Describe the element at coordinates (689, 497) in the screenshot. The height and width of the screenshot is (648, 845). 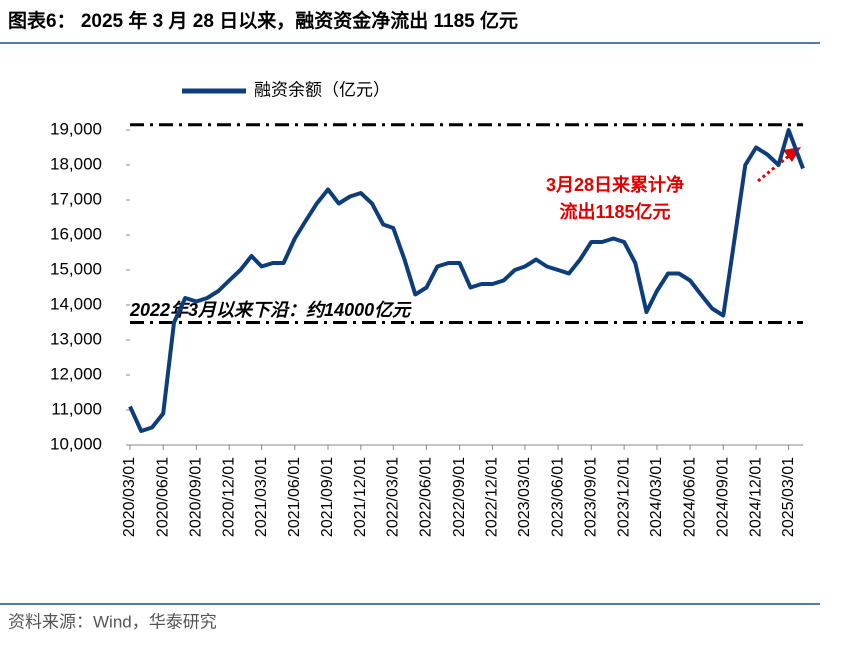
I see `x-tick-label: 2024/06/01` at that location.